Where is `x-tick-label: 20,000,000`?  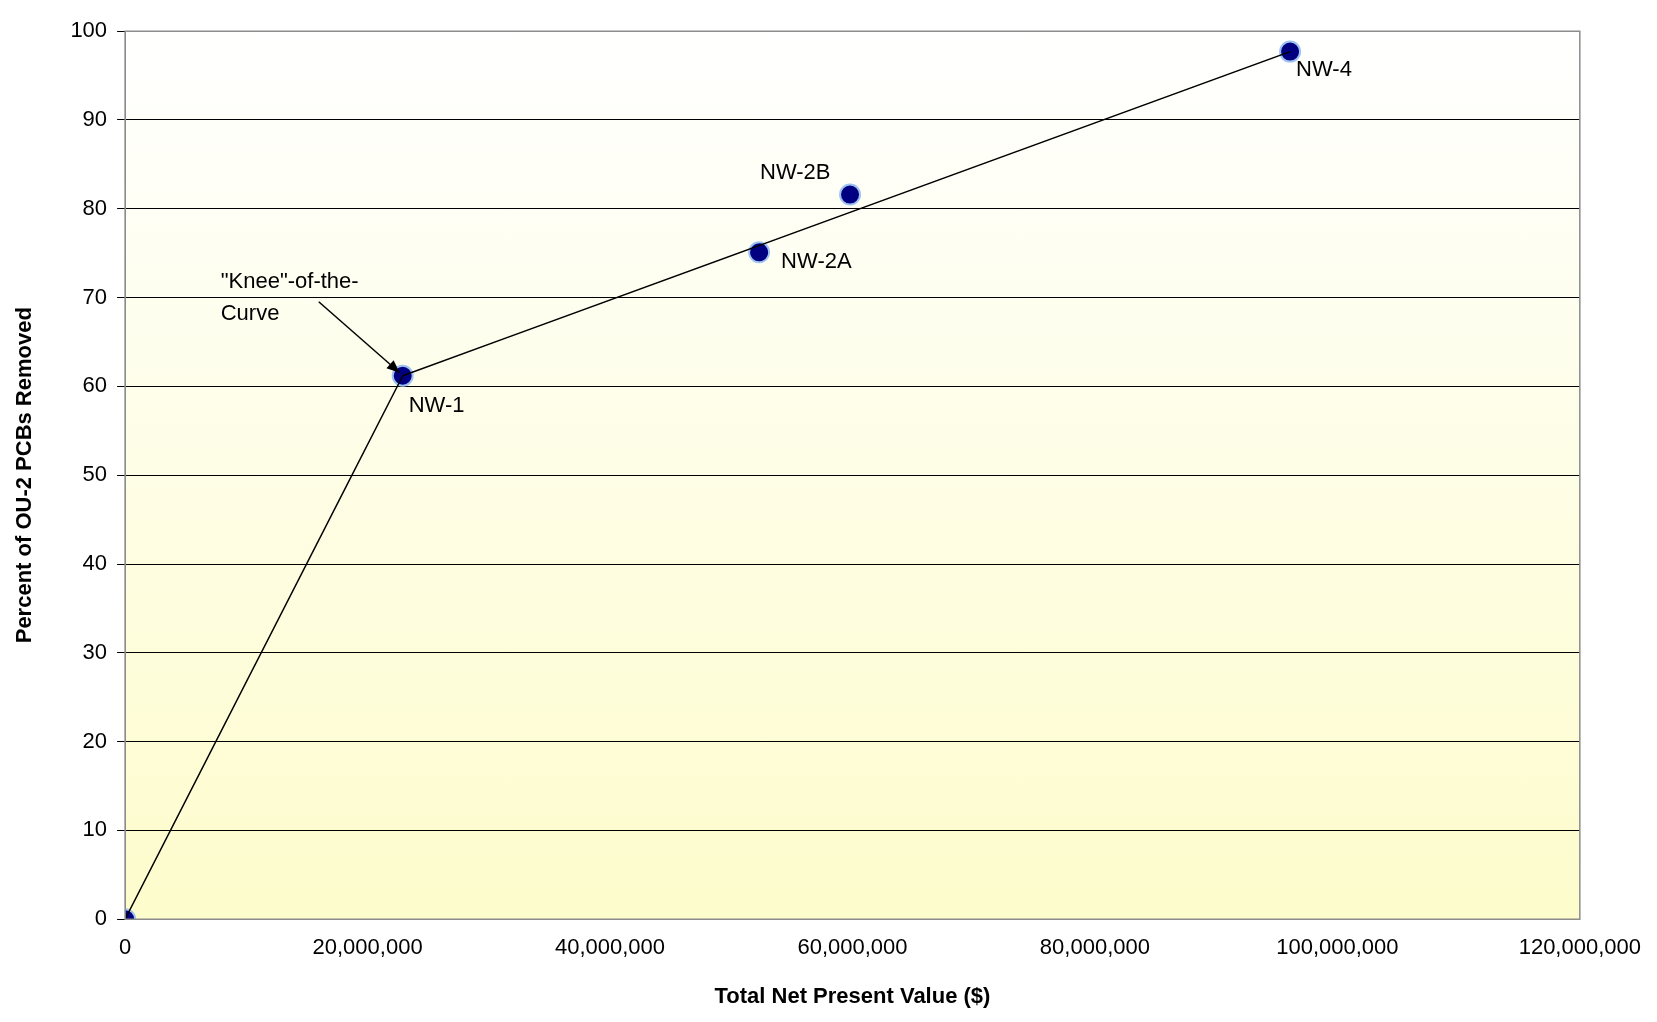 x-tick-label: 20,000,000 is located at coordinates (367, 947).